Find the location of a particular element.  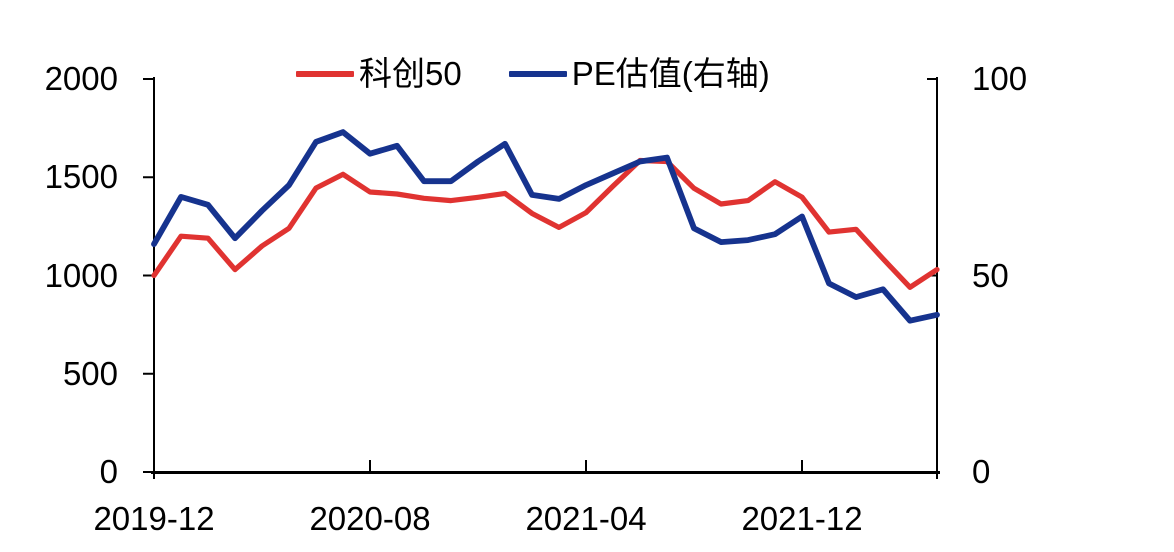

legend-item-pe: PE估值(右轴) is located at coordinates (639, 73).